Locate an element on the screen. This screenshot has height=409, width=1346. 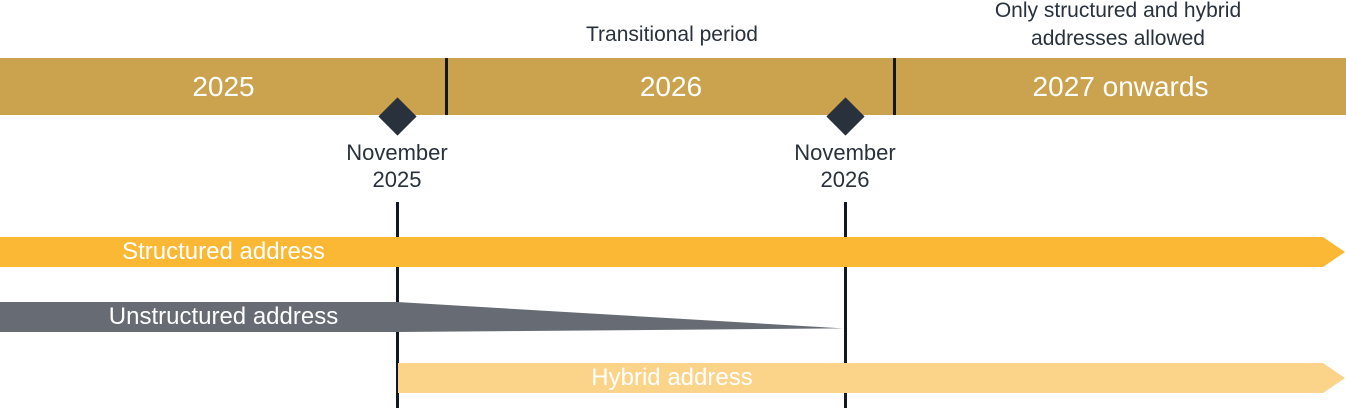
structured-address-label: Structured address is located at coordinates (223, 251).